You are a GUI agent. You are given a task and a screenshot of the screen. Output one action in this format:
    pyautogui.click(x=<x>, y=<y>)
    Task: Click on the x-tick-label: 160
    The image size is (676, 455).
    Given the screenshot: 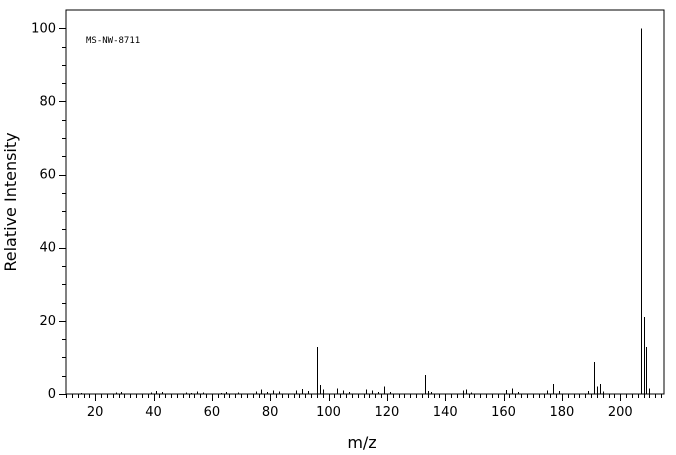 What is the action you would take?
    pyautogui.click(x=503, y=412)
    